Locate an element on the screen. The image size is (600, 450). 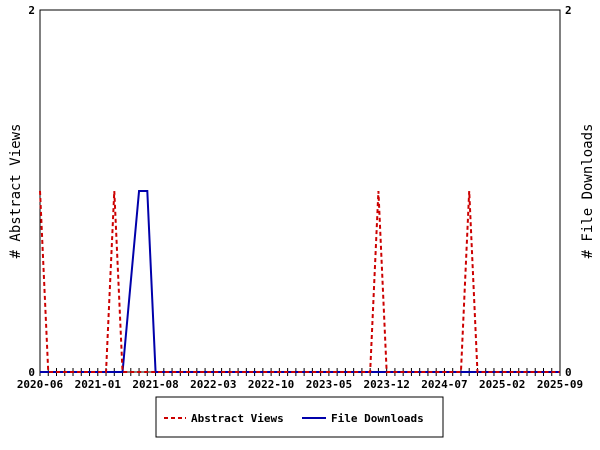
legend-label-file-downloads: File Downloads is located at coordinates (377, 418).